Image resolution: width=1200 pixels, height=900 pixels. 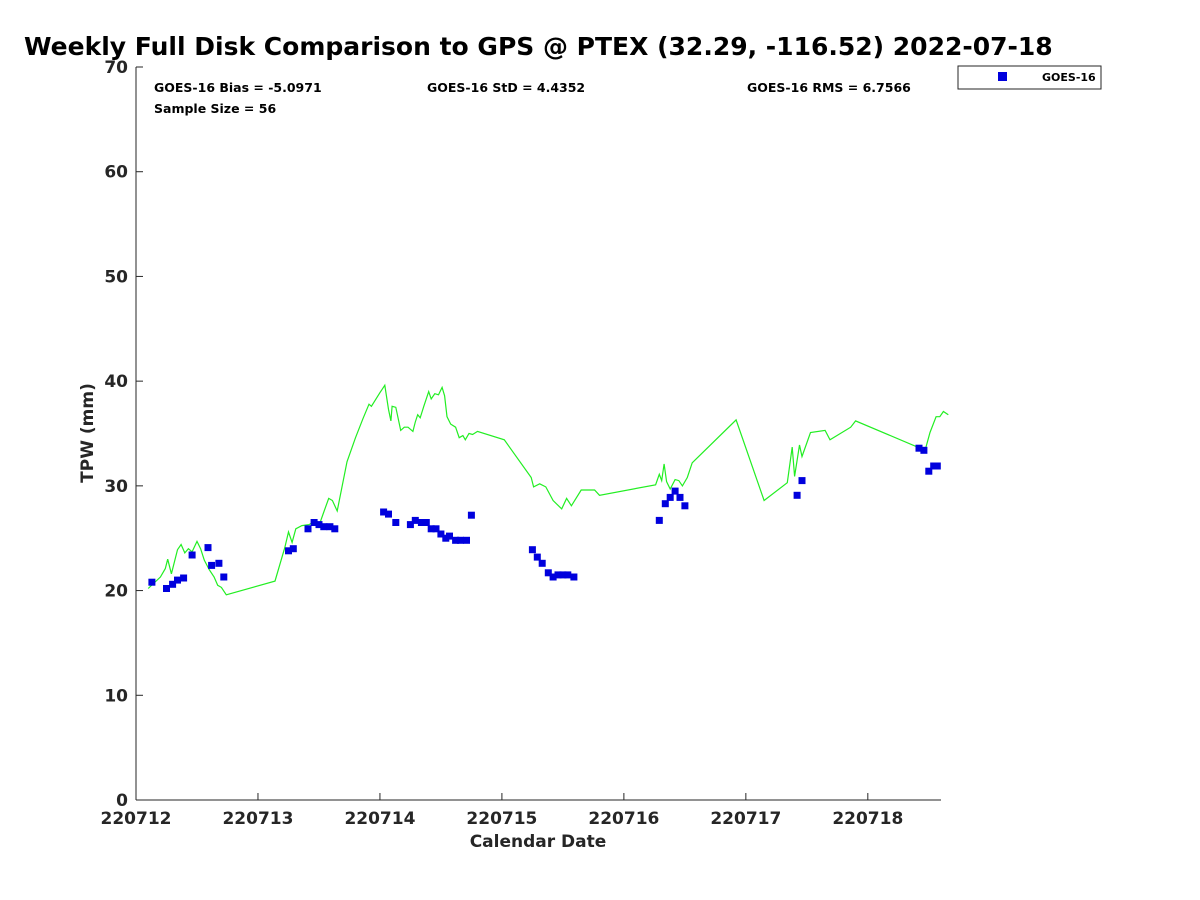 What do you see at coordinates (867, 819) in the screenshot?
I see `x-tick-label: 220718` at bounding box center [867, 819].